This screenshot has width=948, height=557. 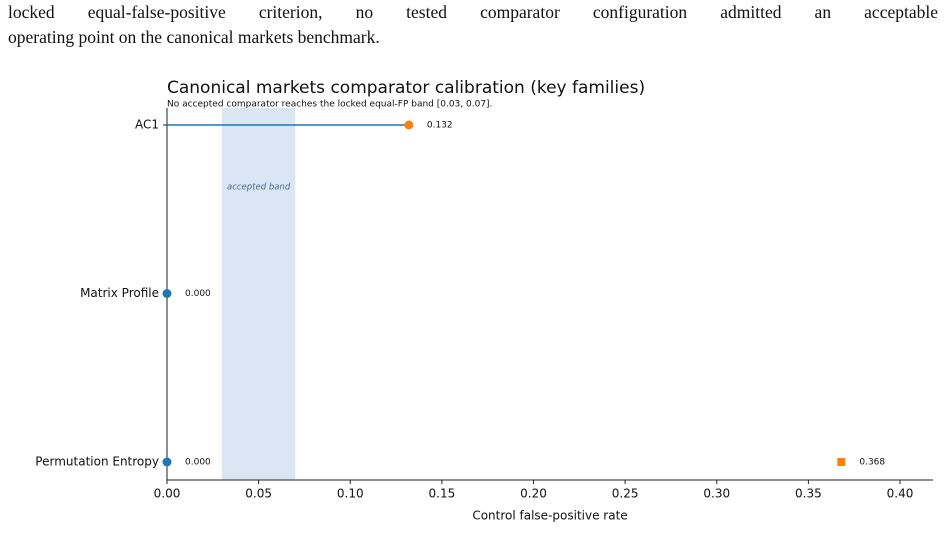 What do you see at coordinates (258, 494) in the screenshot?
I see `x-tick-label: 0.05` at bounding box center [258, 494].